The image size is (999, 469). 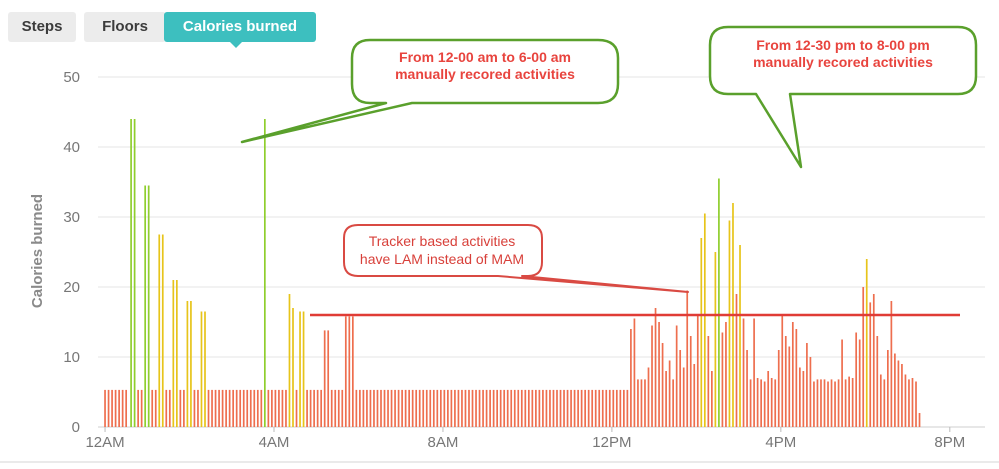 I want to click on callout-manual-afternoon-line2: manually recored activities, so click(x=843, y=62).